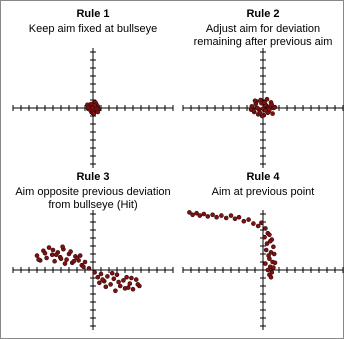 This screenshot has width=344, height=339. I want to click on panel-title: Rule 2, so click(262, 14).